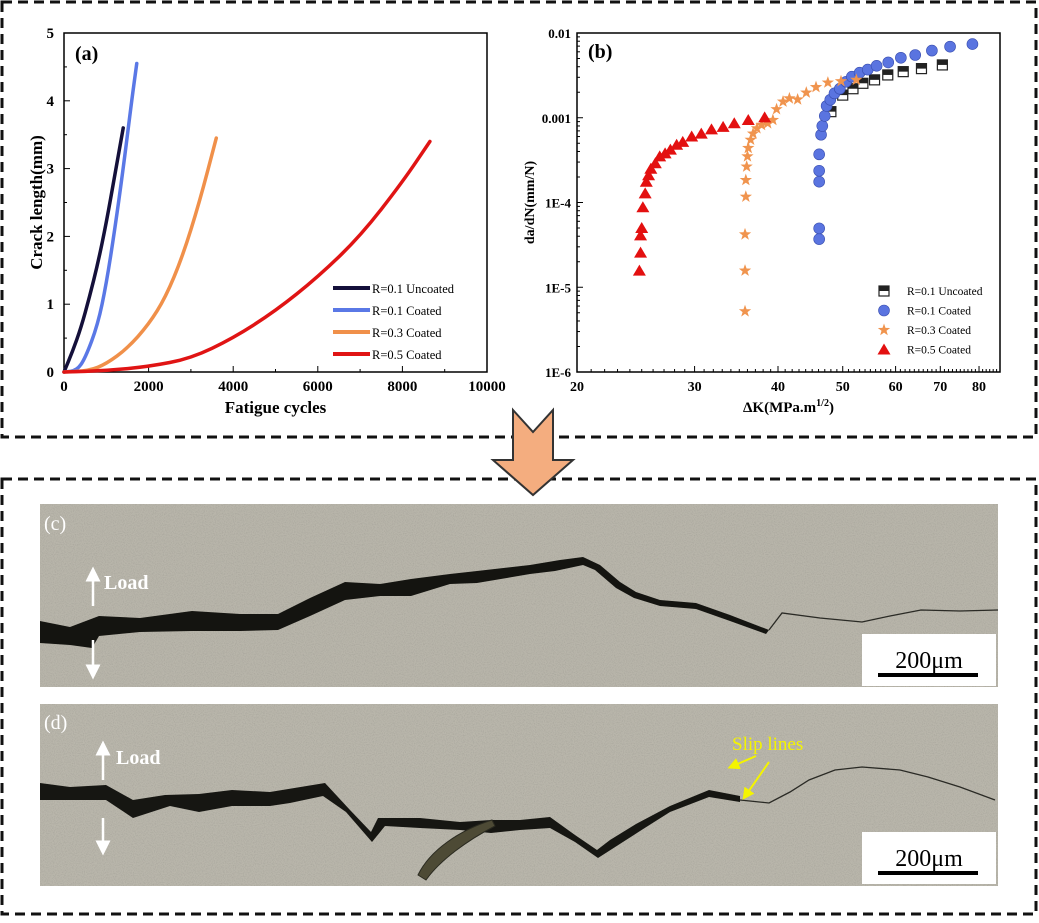 The height and width of the screenshot is (923, 1039). I want to click on crack-d, so click(390, 820).